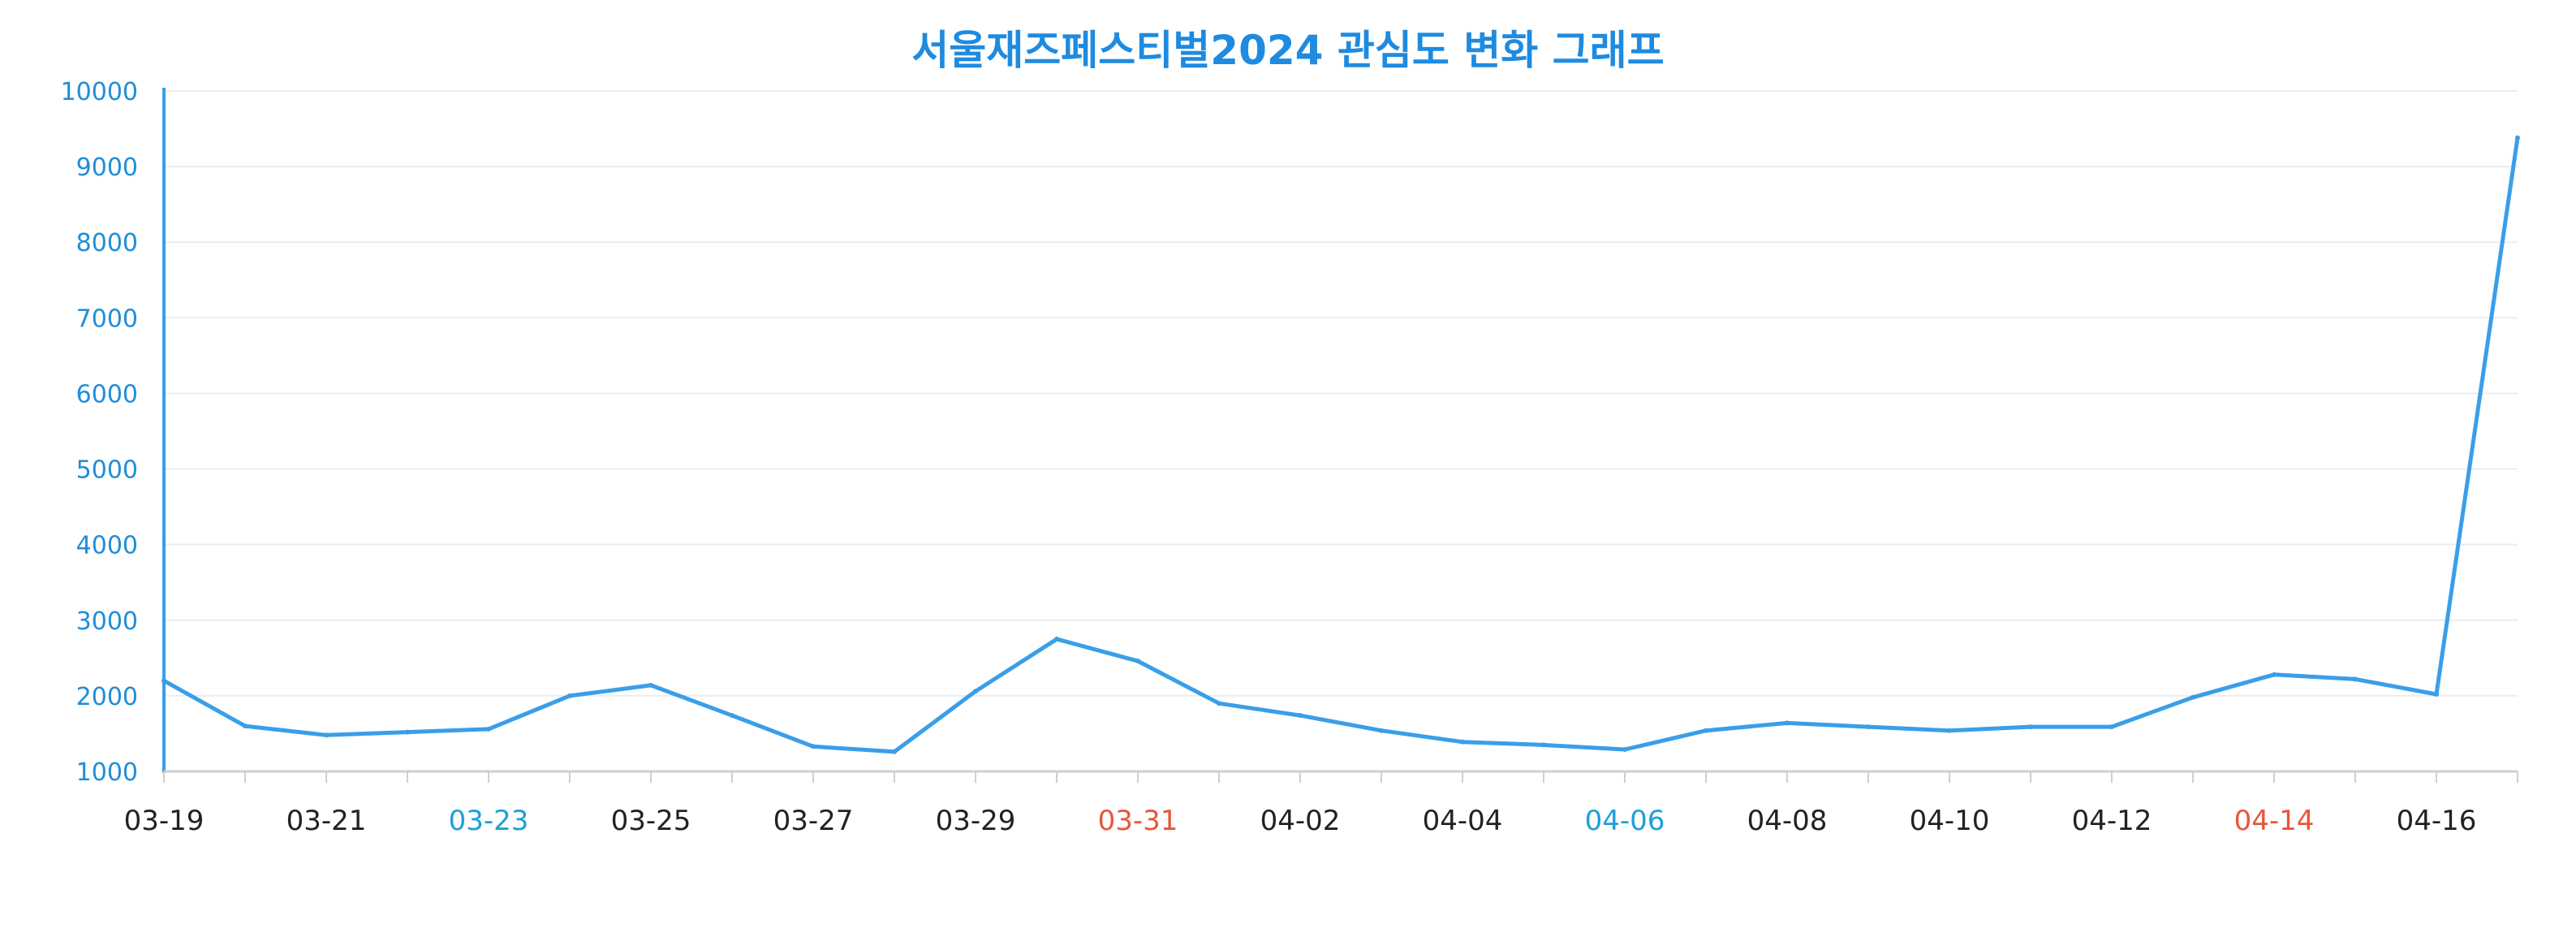 The height and width of the screenshot is (933, 2576). I want to click on x-tick-label: 04-10, so click(1950, 821).